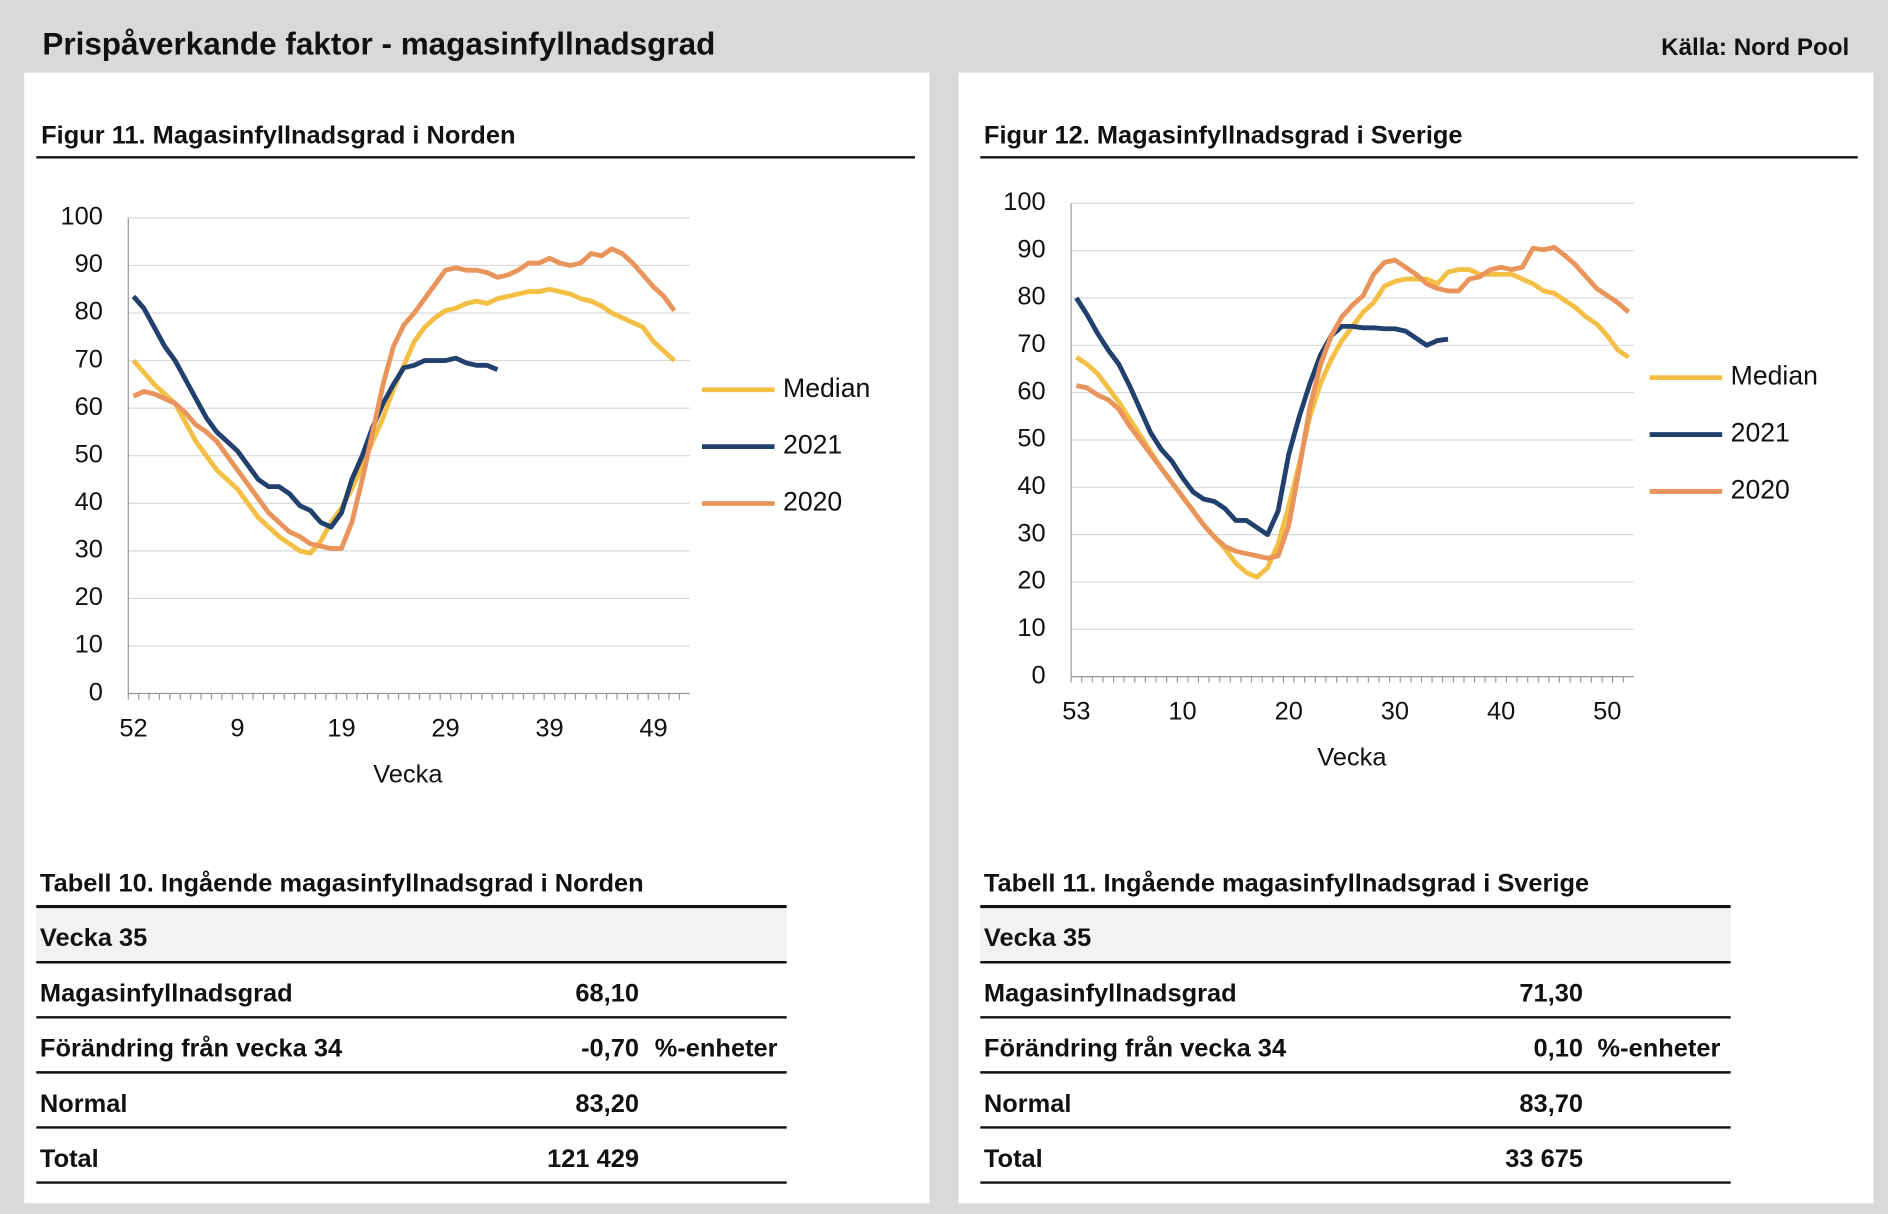 Image resolution: width=1888 pixels, height=1214 pixels. I want to click on row-value: 0,10, so click(1558, 1049).